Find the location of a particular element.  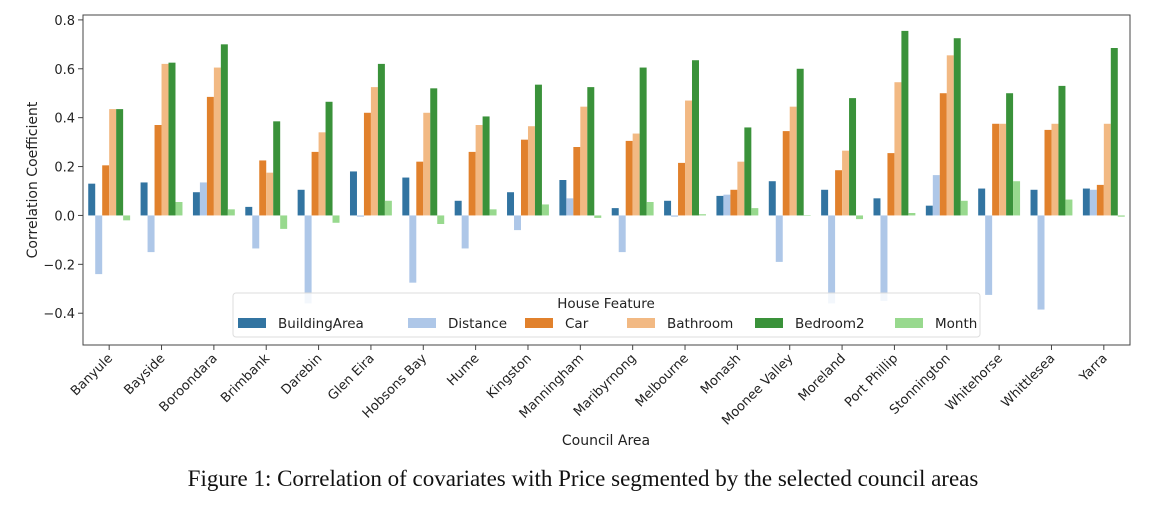

bar-buildingarea-stonnington is located at coordinates (929, 210).